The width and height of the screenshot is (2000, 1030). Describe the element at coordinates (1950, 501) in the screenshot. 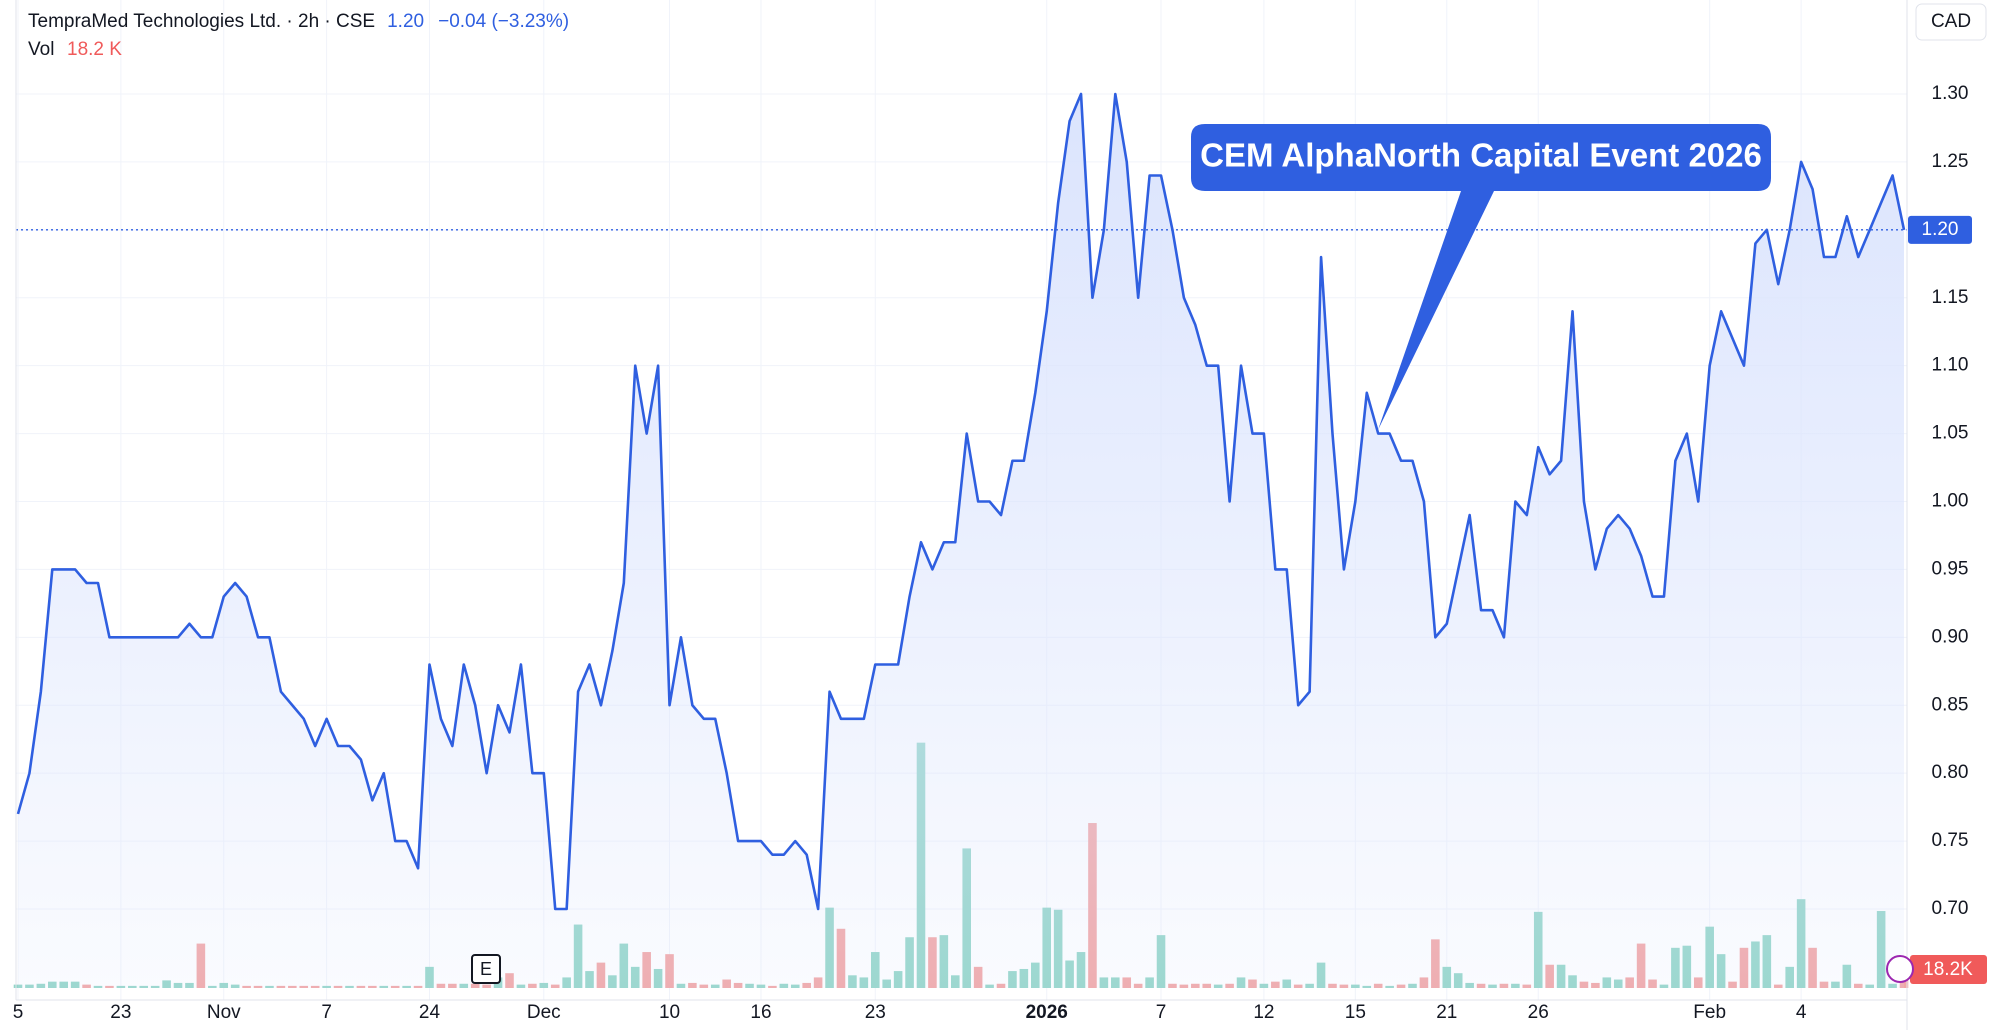

I see `y-tick-label: 1.00` at that location.